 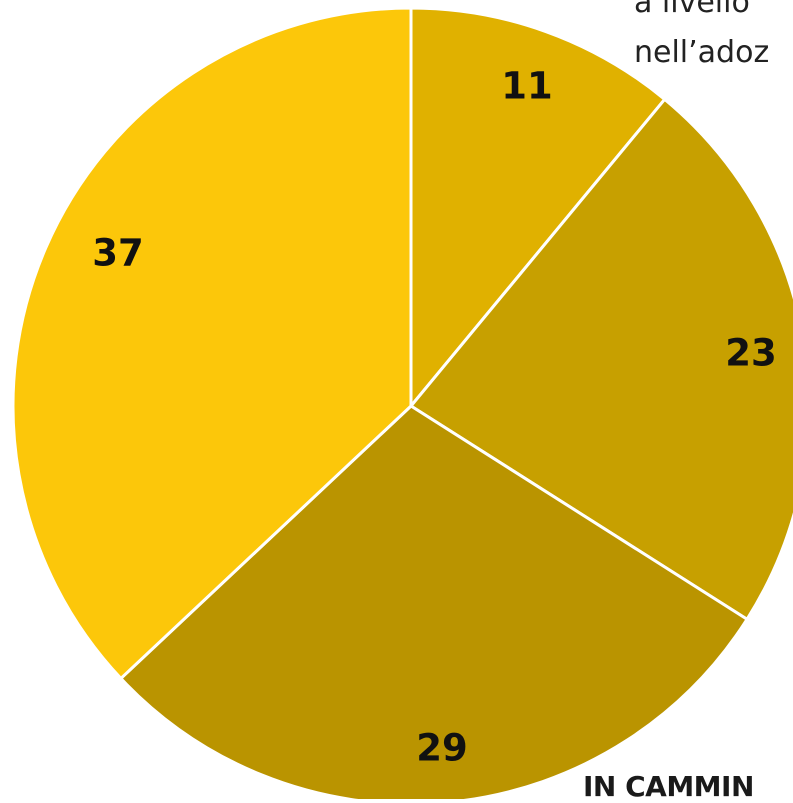 I want to click on pie-data-label-23: 23, so click(x=751, y=353).